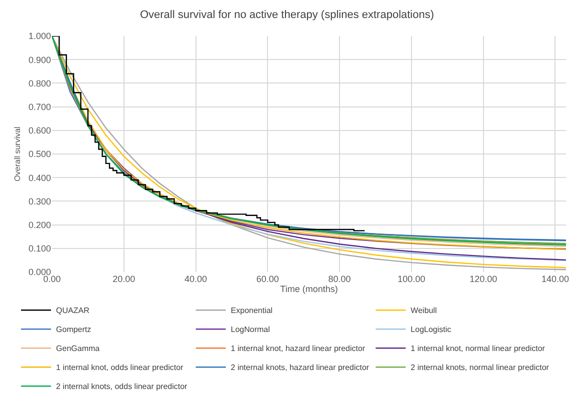 The height and width of the screenshot is (409, 574). I want to click on y-tick-label: 0.200, so click(39, 225).